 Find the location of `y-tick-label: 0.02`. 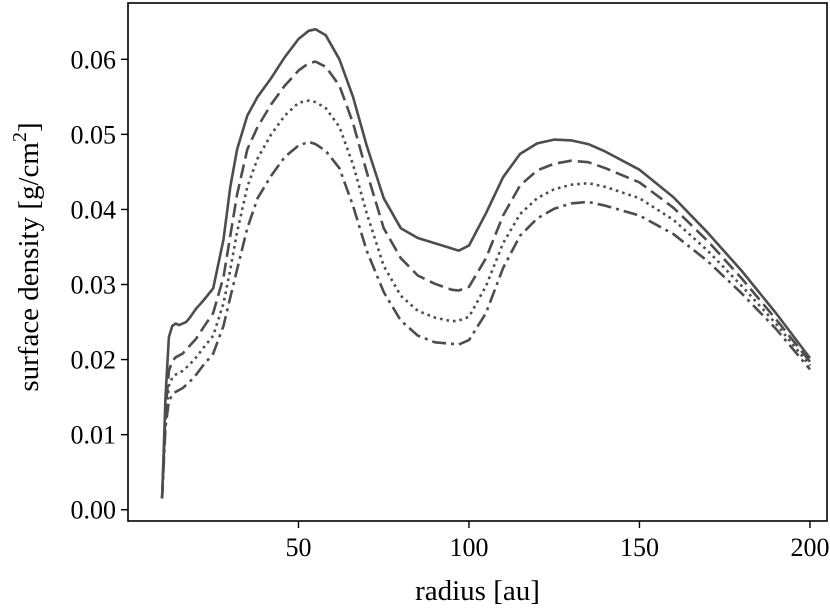

y-tick-label: 0.02 is located at coordinates (94, 360).